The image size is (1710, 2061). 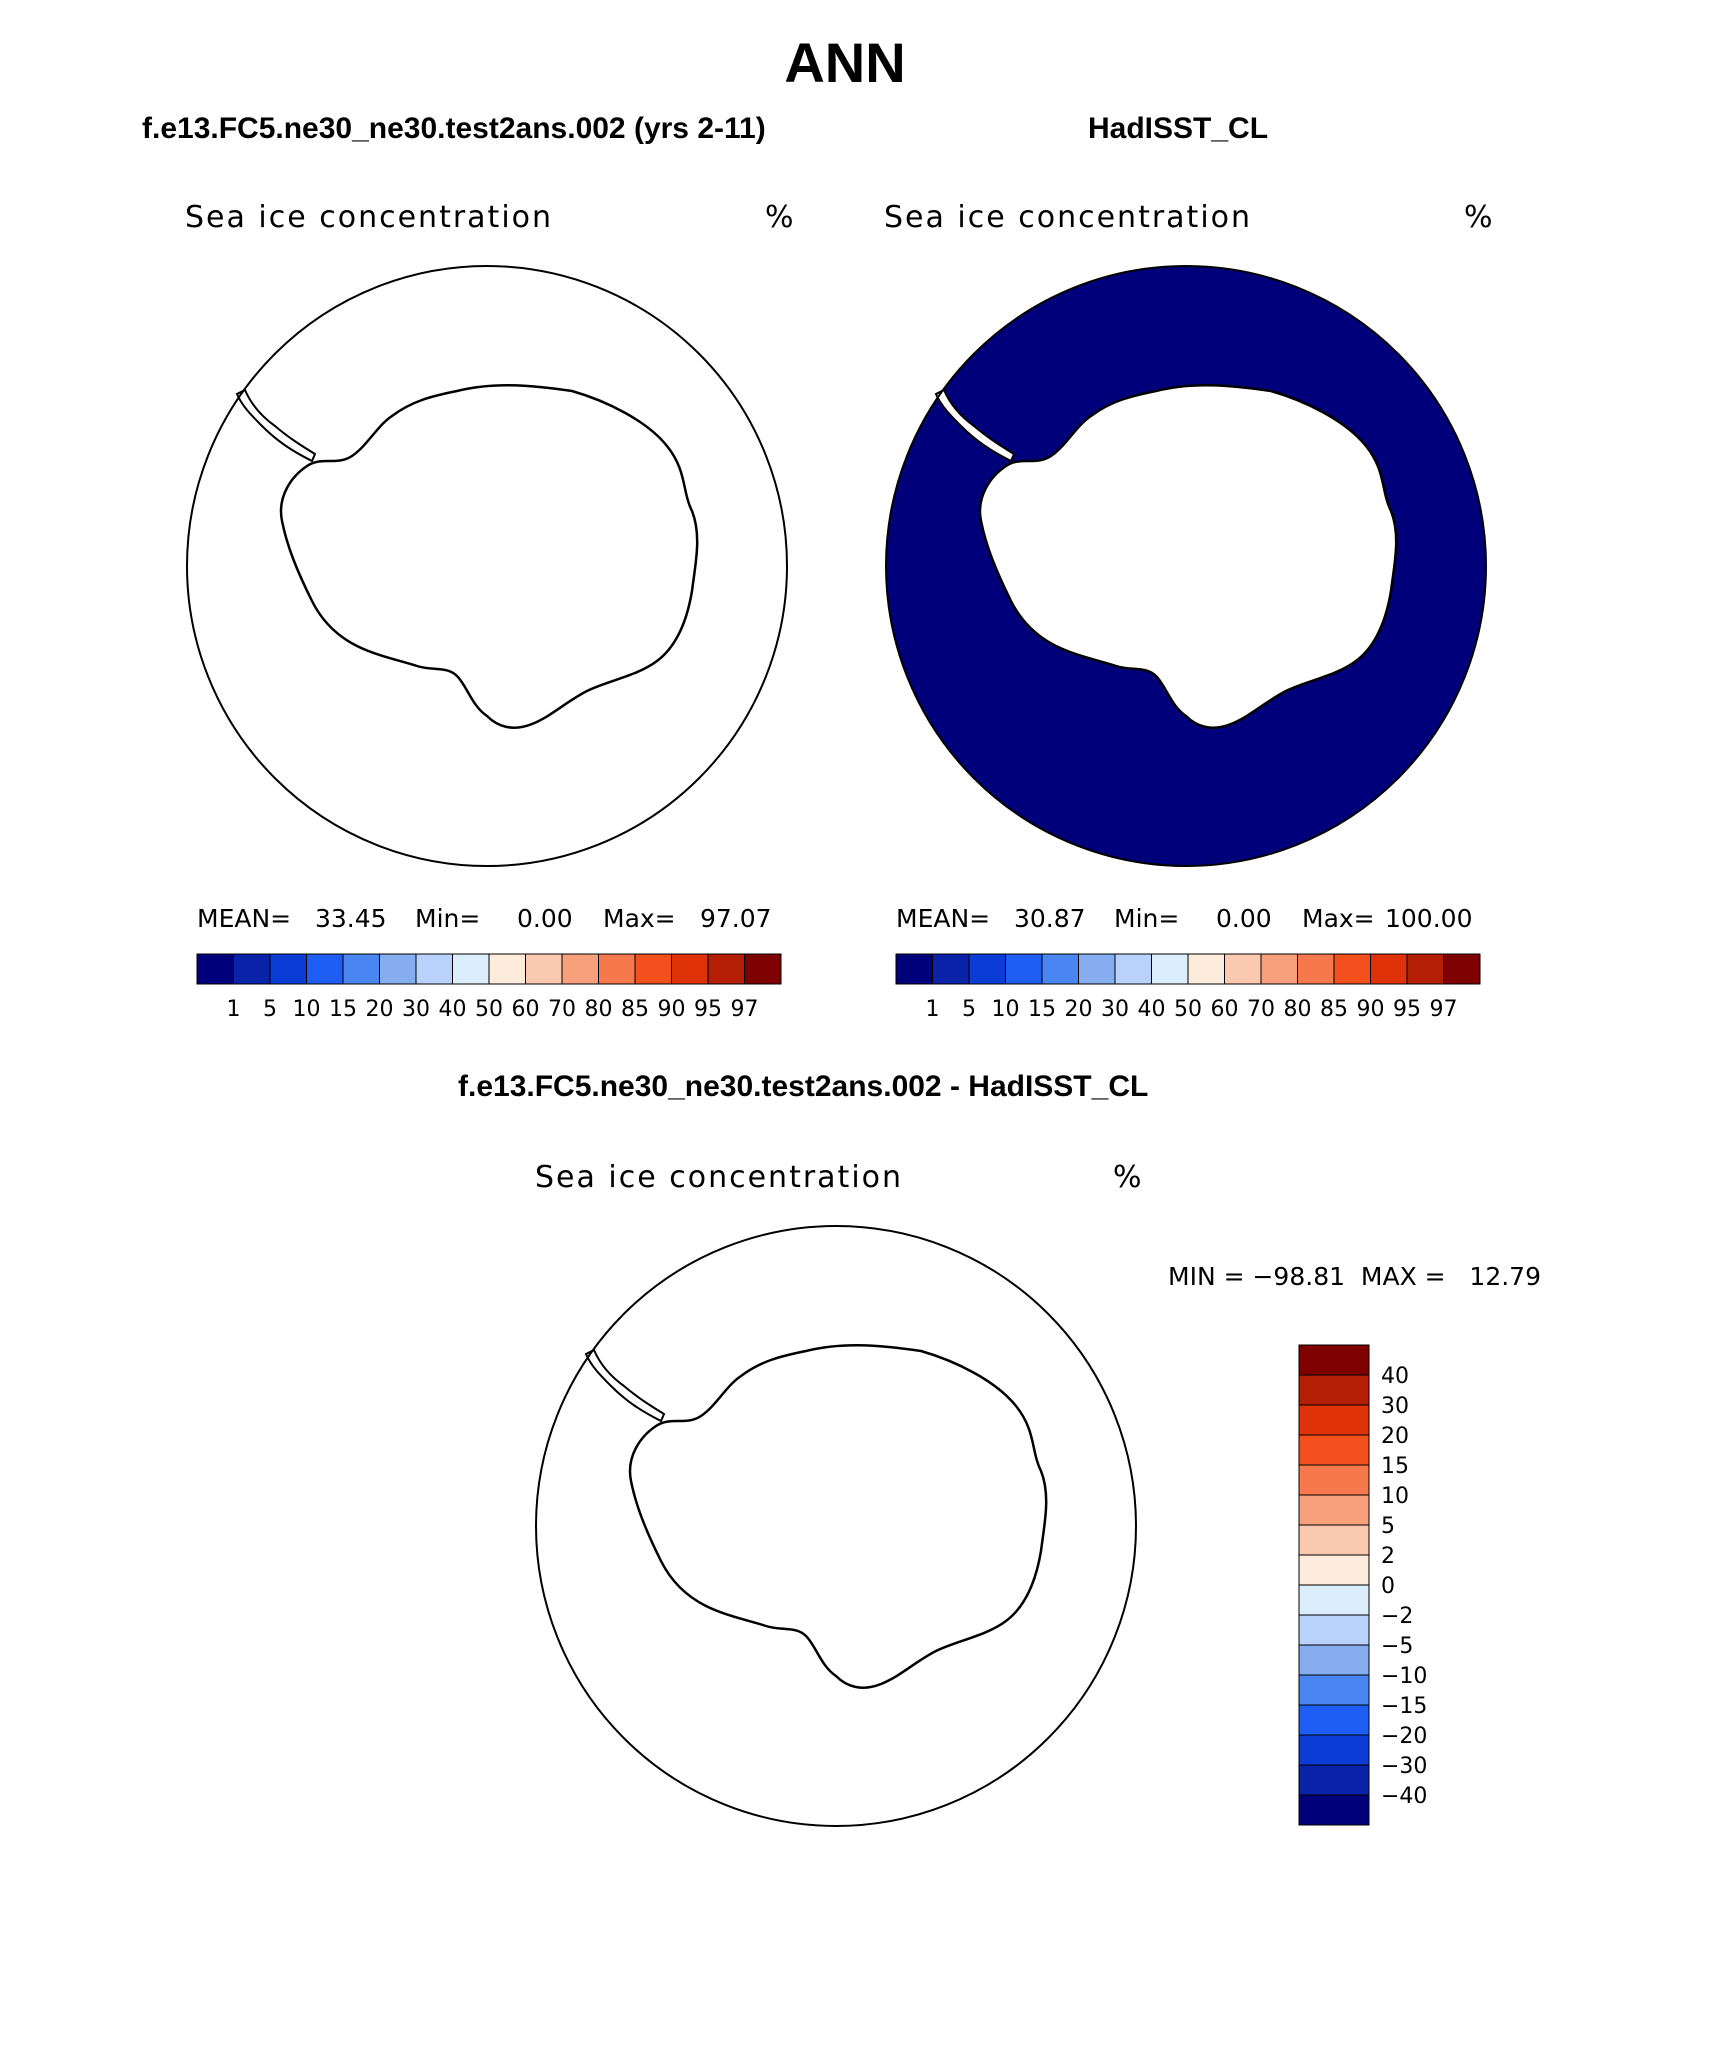 I want to click on model-mean-value: 33.45, so click(x=351, y=918).